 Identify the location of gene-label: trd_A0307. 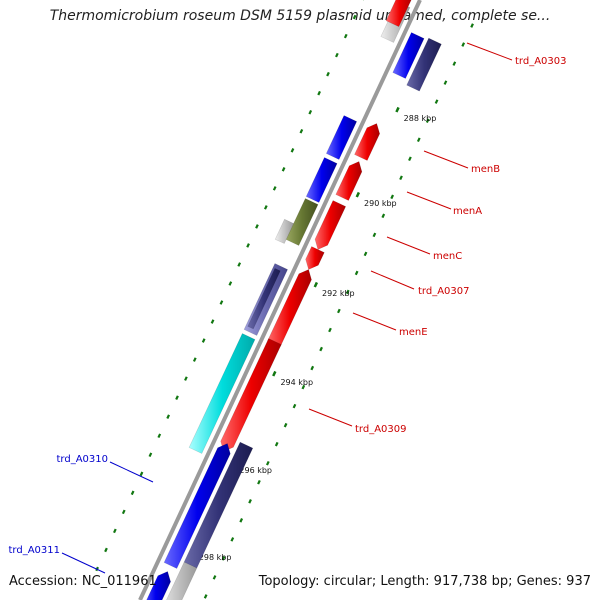
(444, 291).